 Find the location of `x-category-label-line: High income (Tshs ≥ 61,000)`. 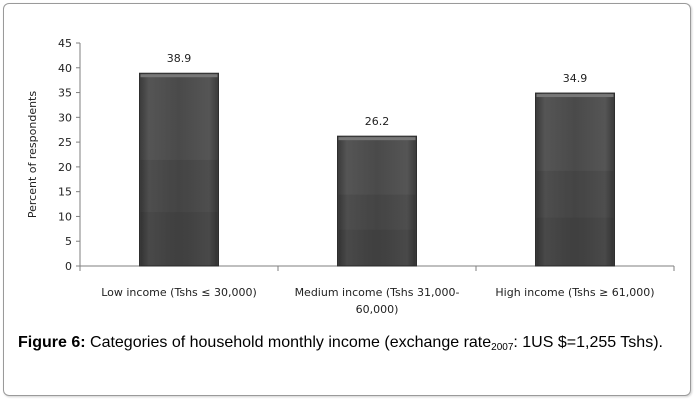

x-category-label-line: High income (Tshs ≥ 61,000) is located at coordinates (574, 292).